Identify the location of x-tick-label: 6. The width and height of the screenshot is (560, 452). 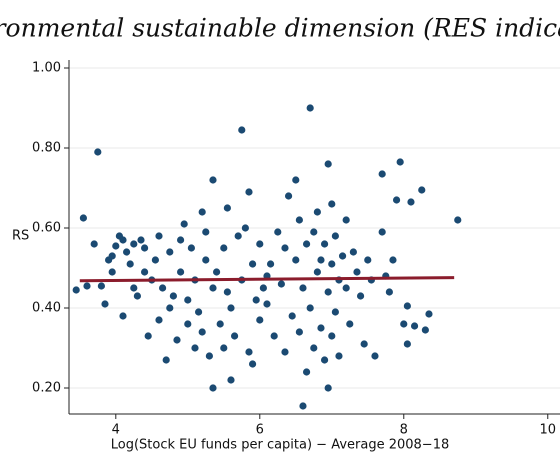
(260, 430).